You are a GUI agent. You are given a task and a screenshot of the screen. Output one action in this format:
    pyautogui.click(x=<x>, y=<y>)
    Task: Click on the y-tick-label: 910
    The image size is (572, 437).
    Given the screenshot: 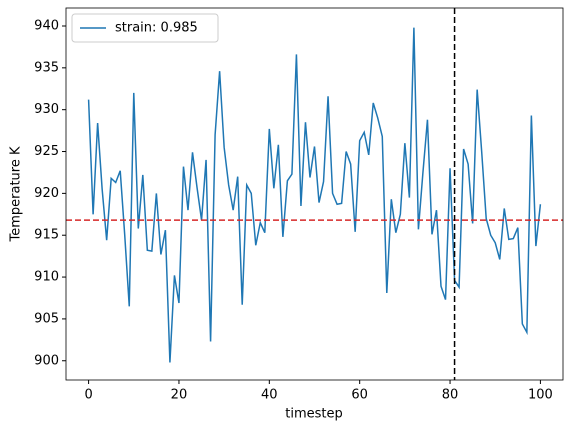 What is the action you would take?
    pyautogui.click(x=46, y=277)
    